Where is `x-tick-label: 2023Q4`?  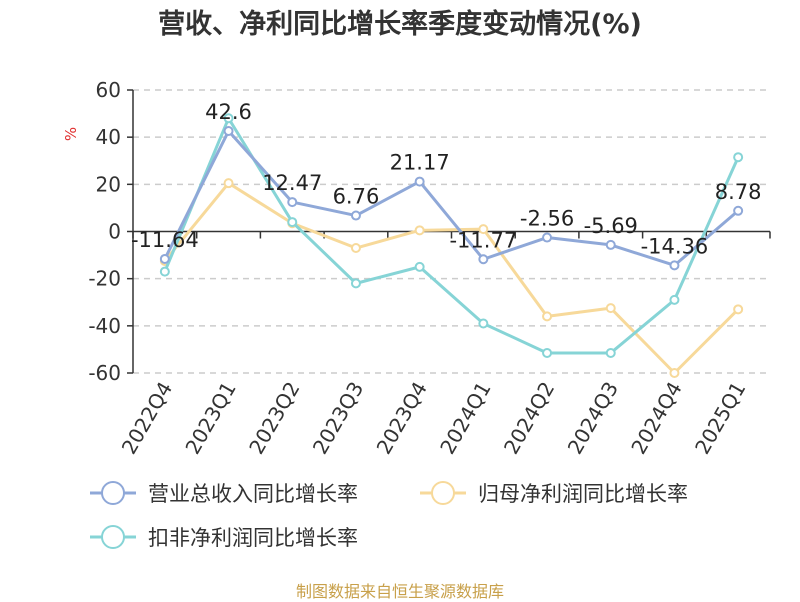
x-tick-label: 2023Q4 is located at coordinates (402, 418).